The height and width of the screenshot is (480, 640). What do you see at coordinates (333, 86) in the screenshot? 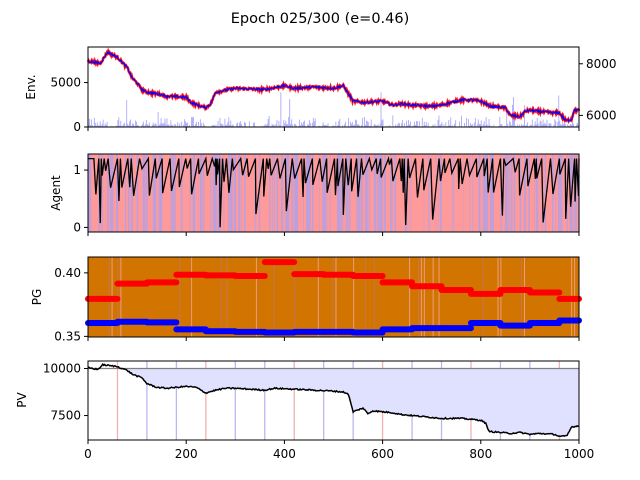
I see `env-price-markers` at bounding box center [333, 86].